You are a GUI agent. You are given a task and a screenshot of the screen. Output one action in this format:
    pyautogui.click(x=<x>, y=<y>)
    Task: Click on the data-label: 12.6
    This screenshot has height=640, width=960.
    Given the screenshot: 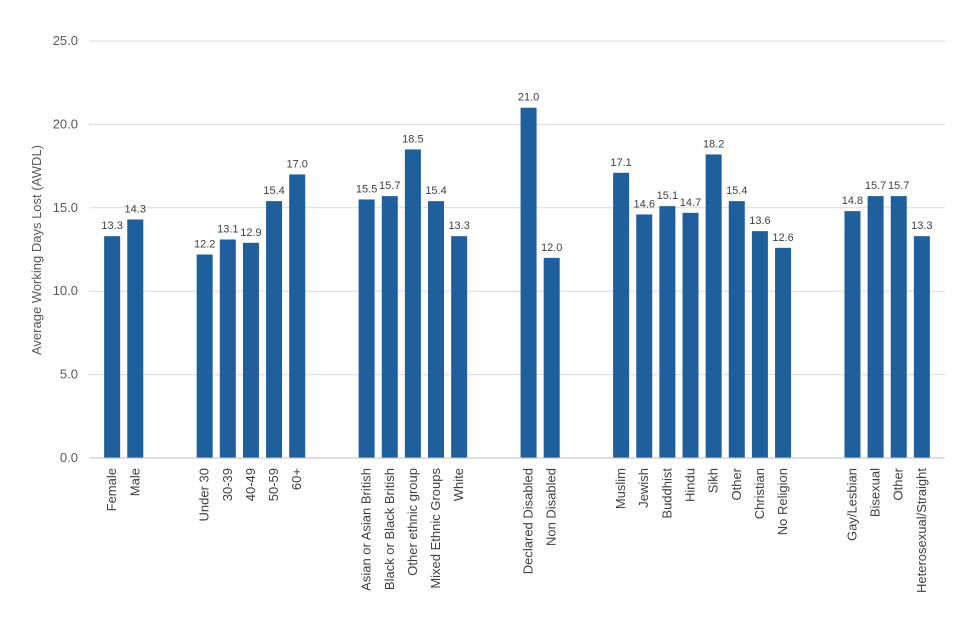 What is the action you would take?
    pyautogui.click(x=782, y=238)
    